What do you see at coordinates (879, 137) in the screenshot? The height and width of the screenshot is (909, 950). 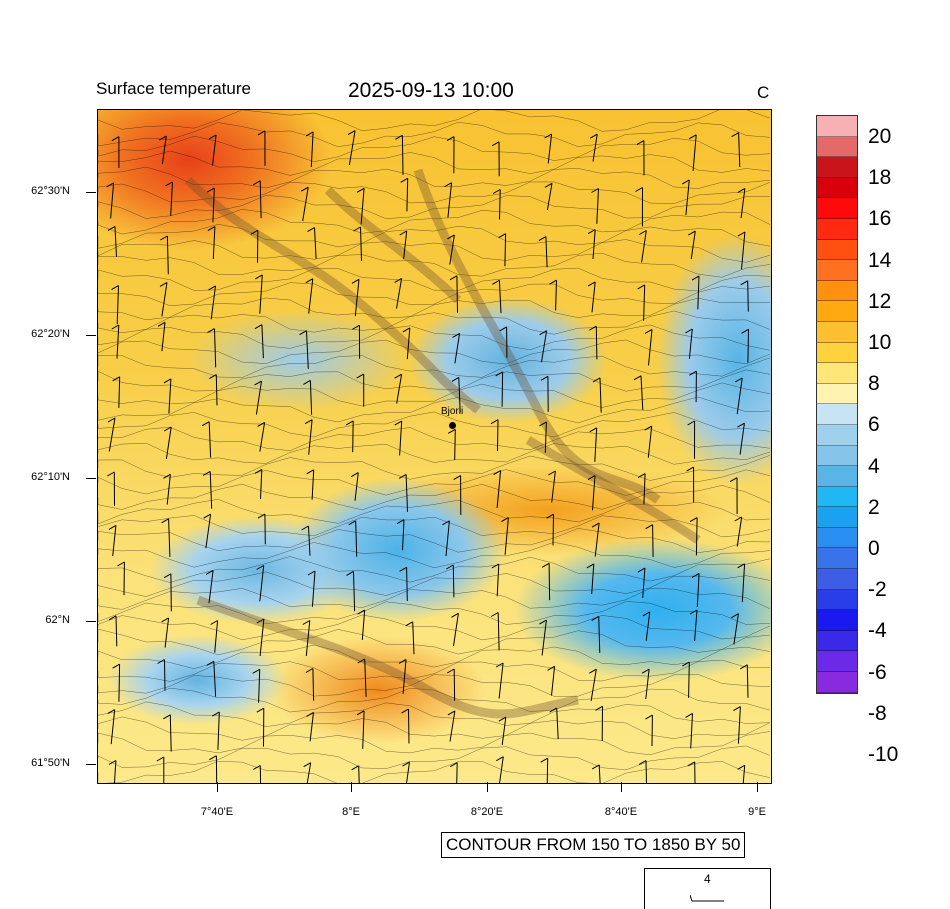 I see `color-legend-label: 20` at bounding box center [879, 137].